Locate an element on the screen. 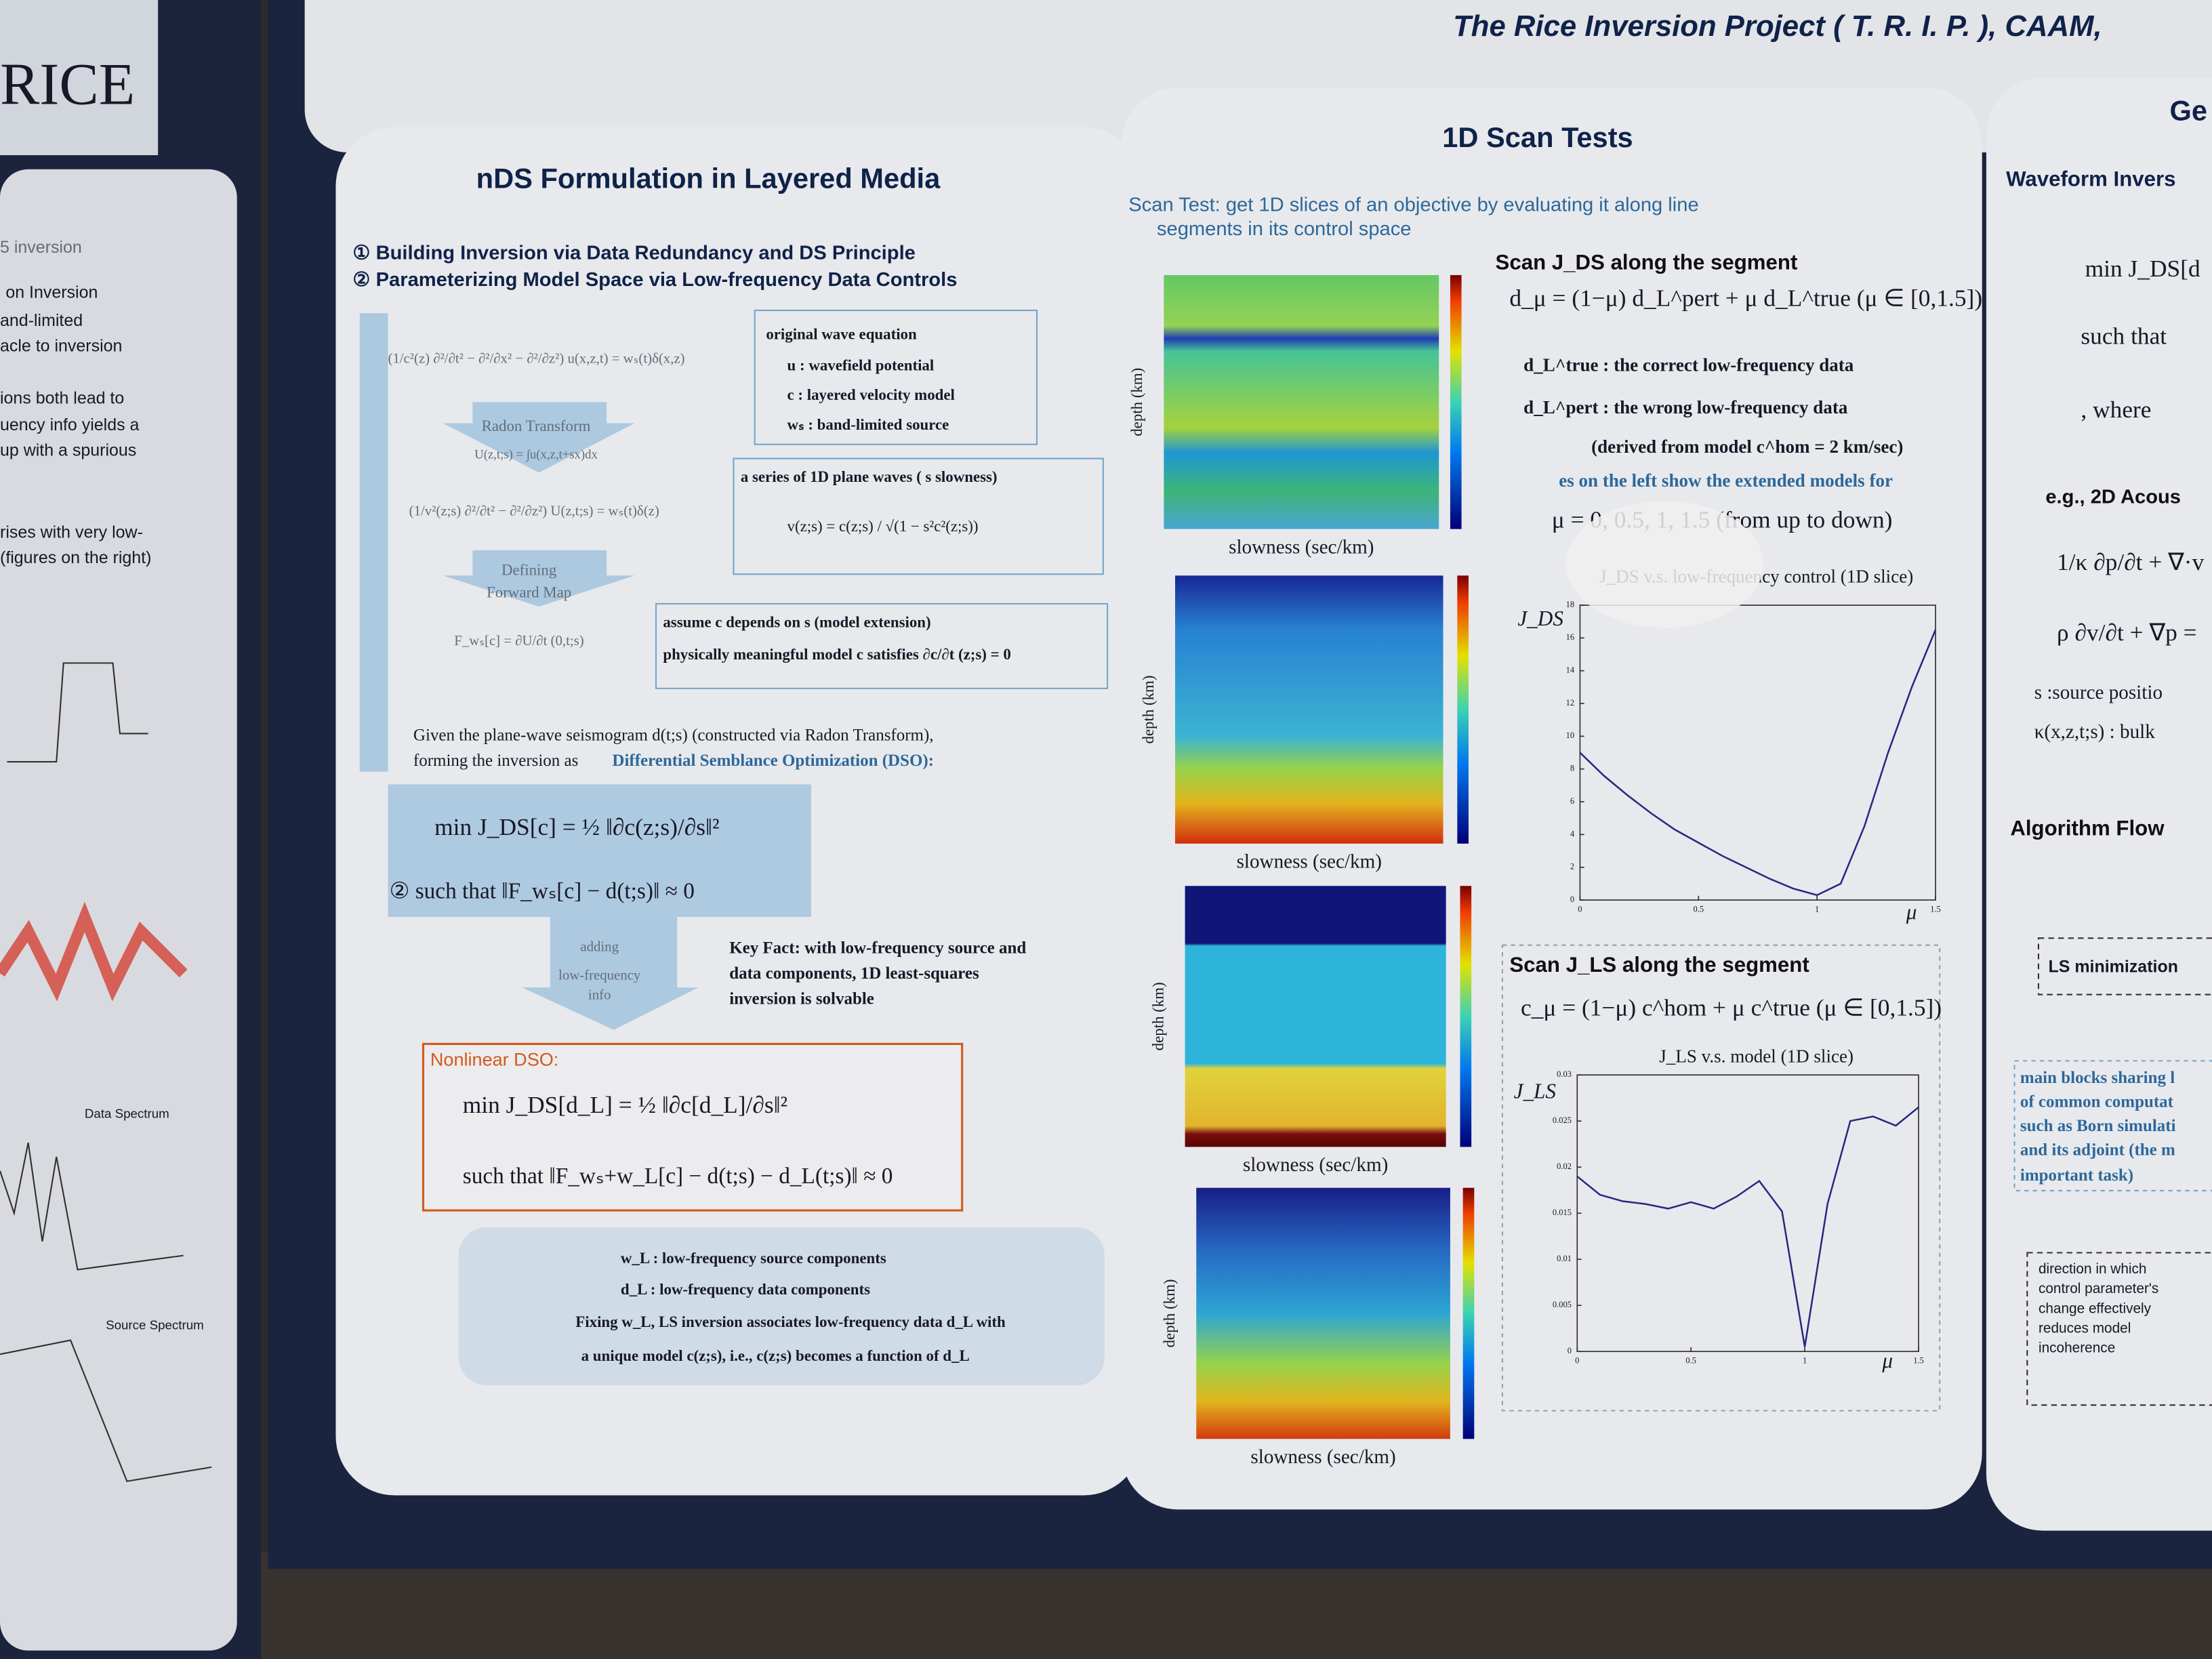 Image resolution: width=2212 pixels, height=1659 pixels. box-text: c : layered velocity model is located at coordinates (871, 394).